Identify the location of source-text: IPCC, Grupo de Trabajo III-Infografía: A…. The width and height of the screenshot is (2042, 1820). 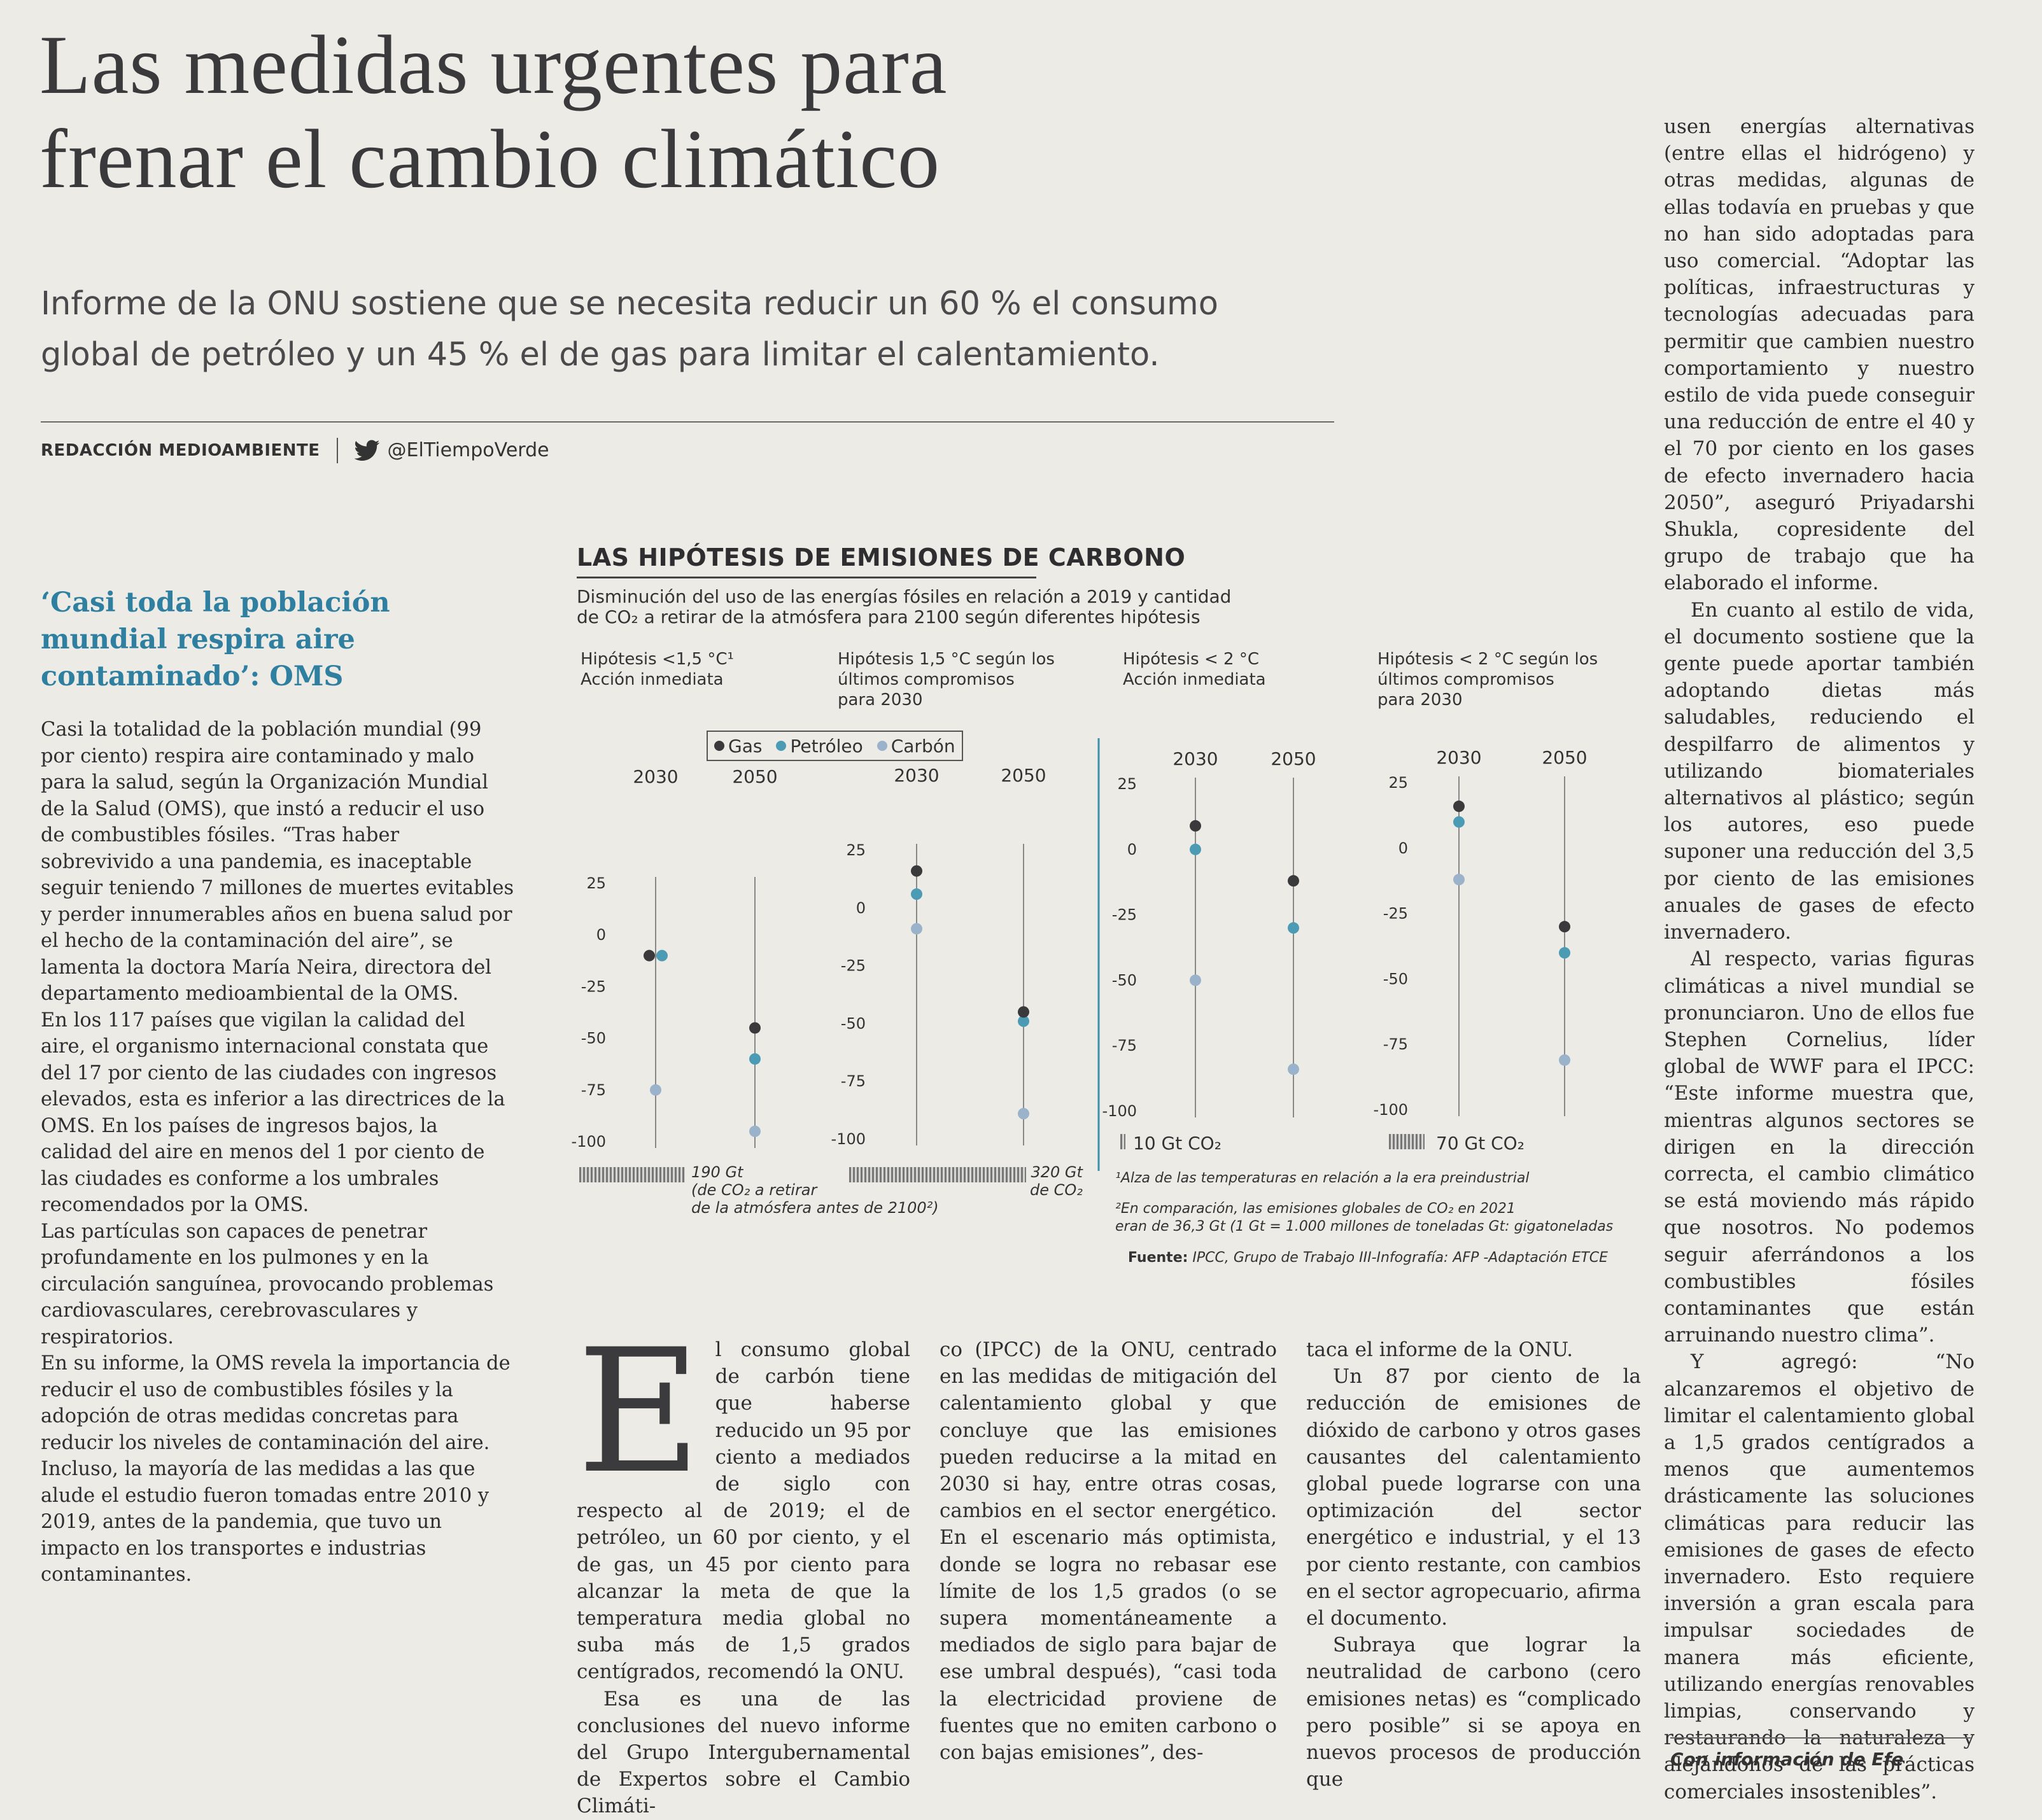
(1400, 1258).